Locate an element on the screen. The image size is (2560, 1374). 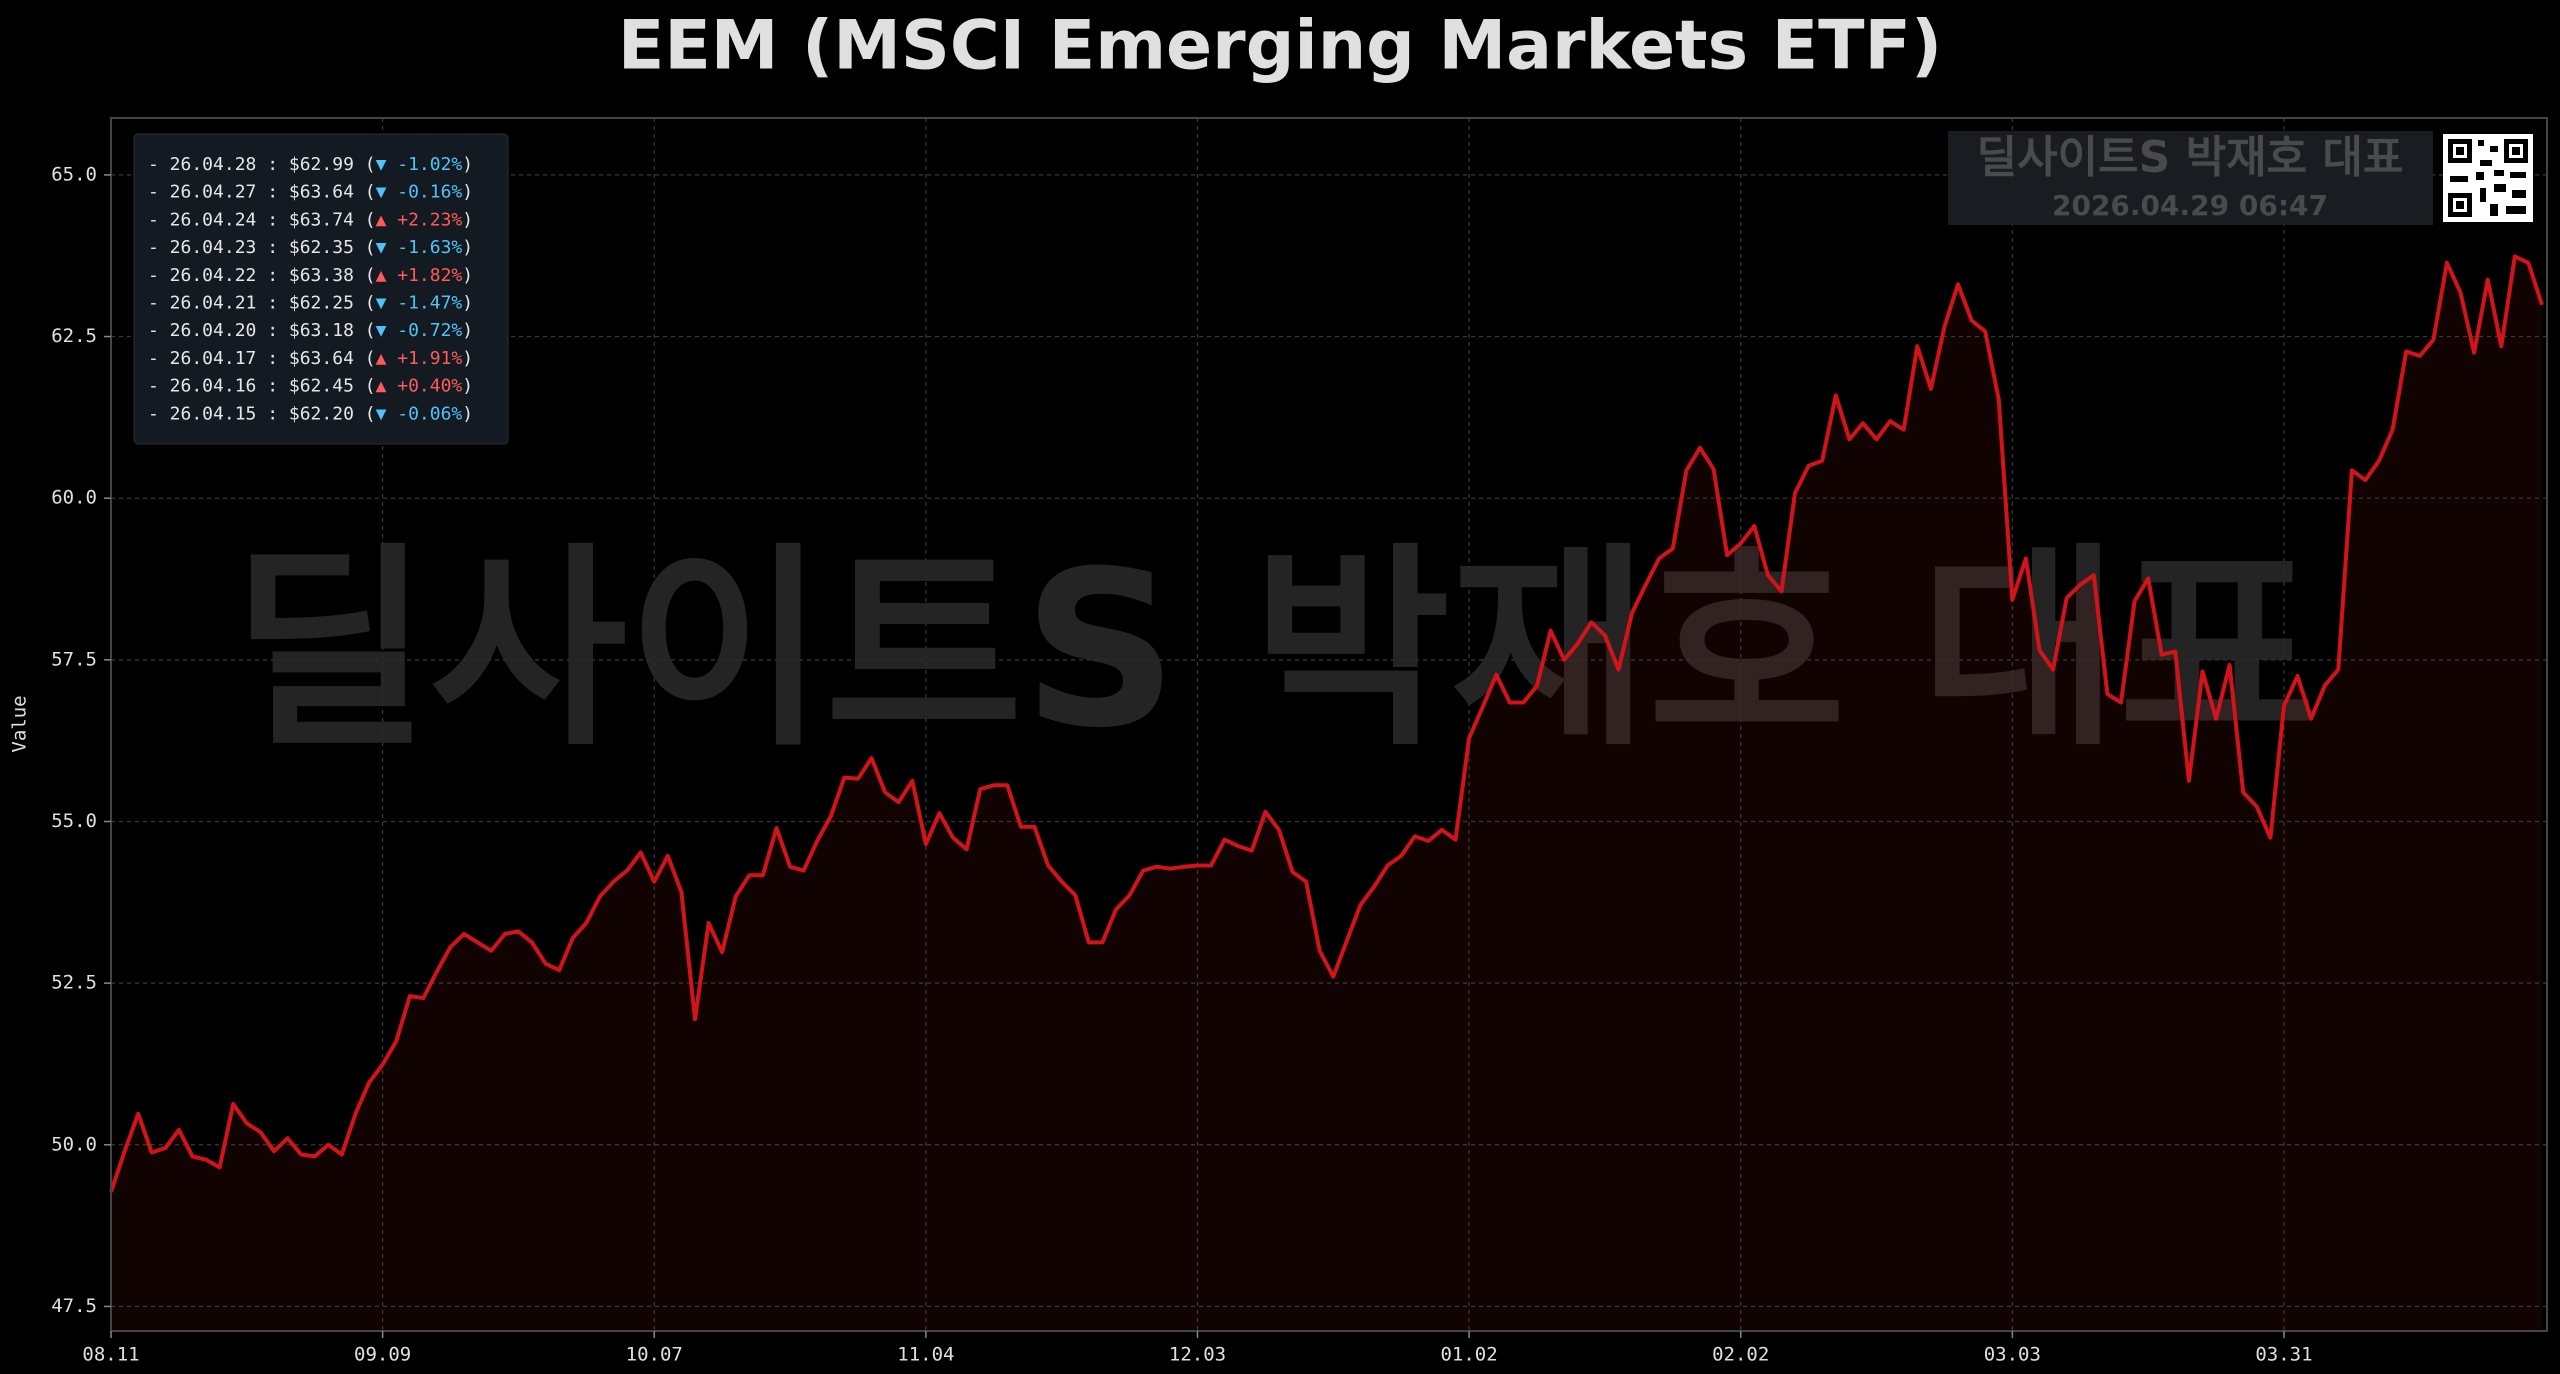
legend-change: ▲ +1.82% is located at coordinates (419, 275).